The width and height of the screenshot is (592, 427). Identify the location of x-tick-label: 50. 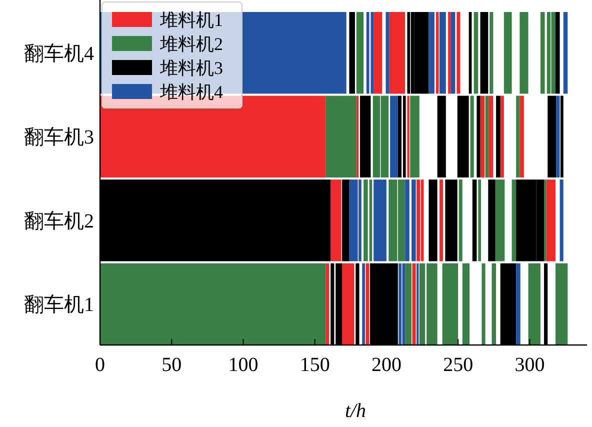
(172, 365).